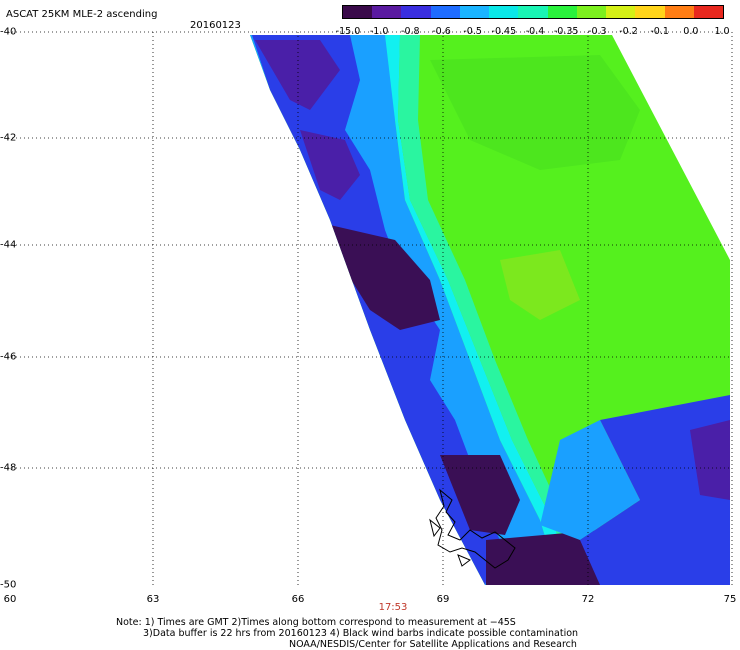 This screenshot has height=650, width=740. What do you see at coordinates (410, 31) in the screenshot?
I see `colorbar-label: -0.8` at bounding box center [410, 31].